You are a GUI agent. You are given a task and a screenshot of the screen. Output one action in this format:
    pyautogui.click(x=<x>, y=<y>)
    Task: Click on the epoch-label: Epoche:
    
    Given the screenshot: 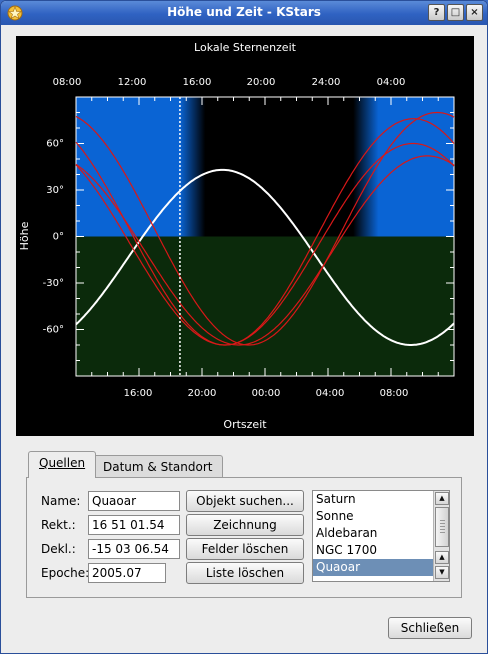 What is the action you would take?
    pyautogui.click(x=65, y=573)
    